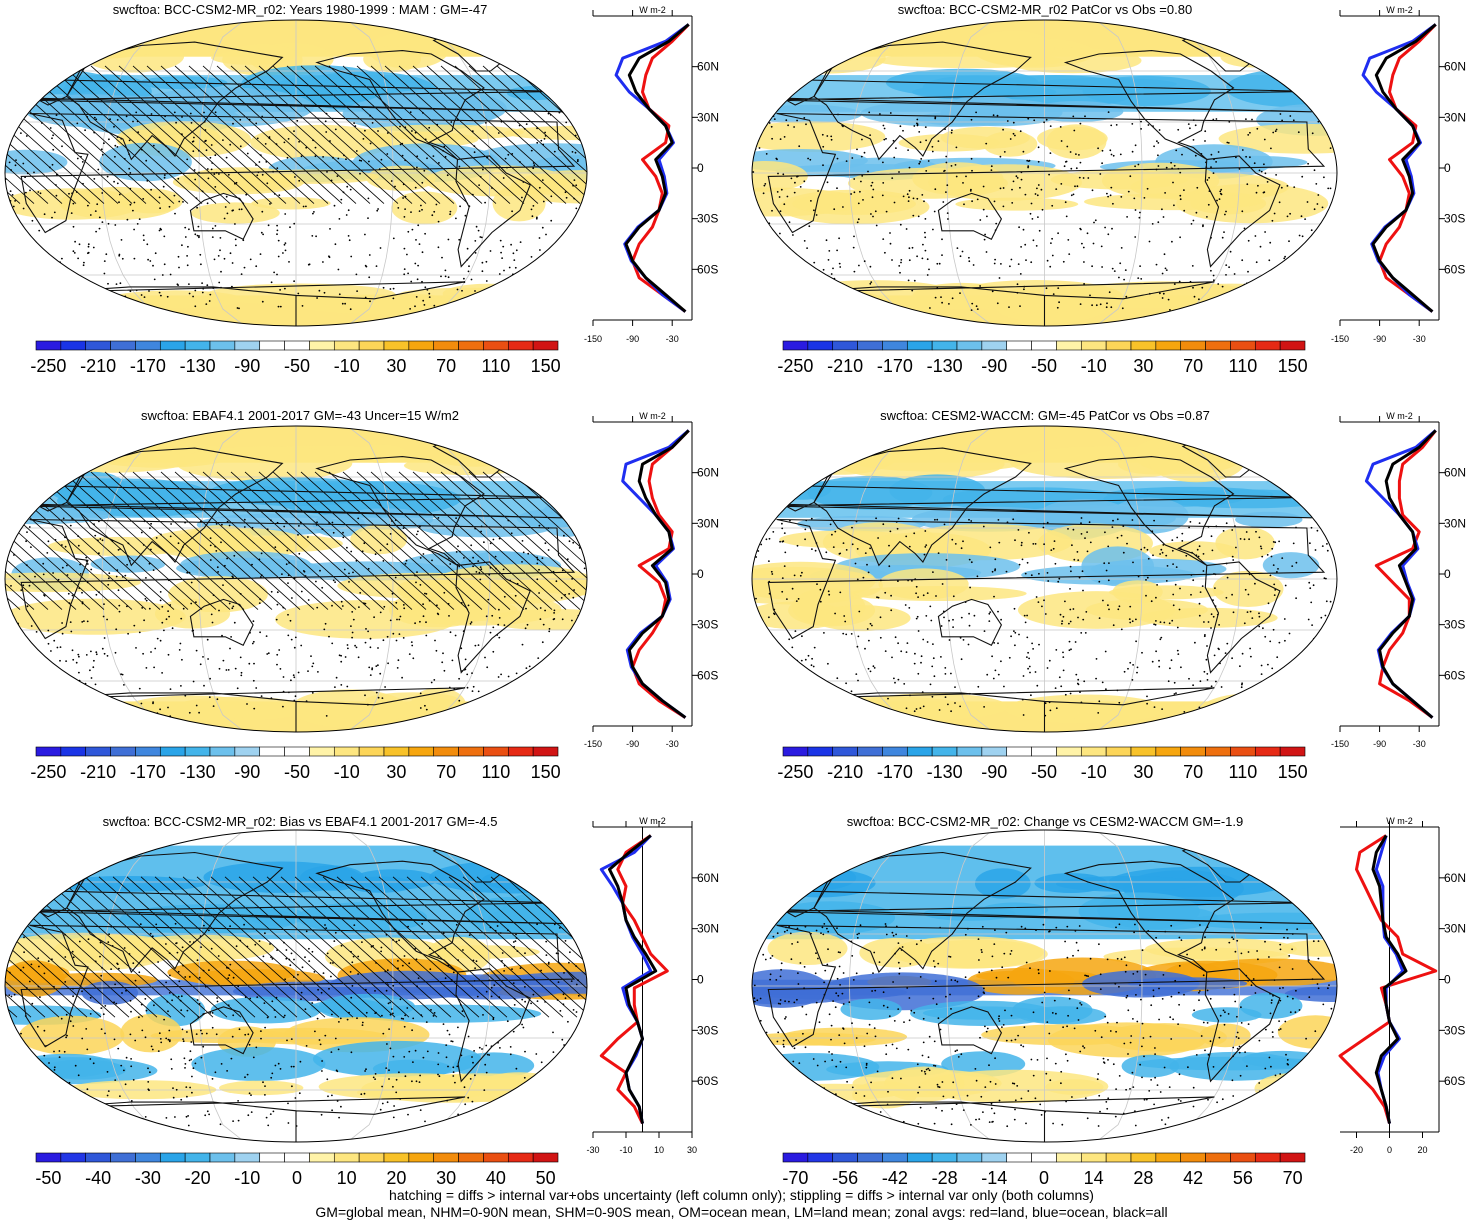 The width and height of the screenshot is (1483, 1221). I want to click on colorbar-label: 30, so click(396, 772).